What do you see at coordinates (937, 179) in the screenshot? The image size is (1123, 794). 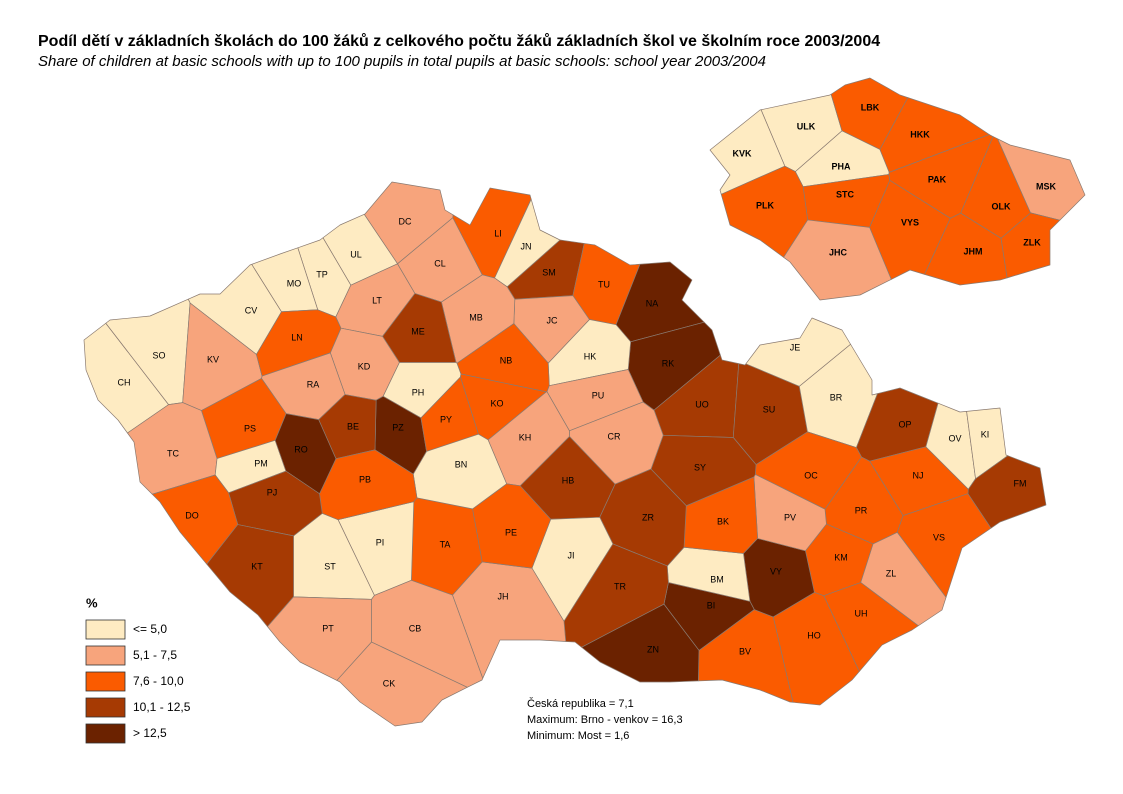 I see `region-label: PAK` at bounding box center [937, 179].